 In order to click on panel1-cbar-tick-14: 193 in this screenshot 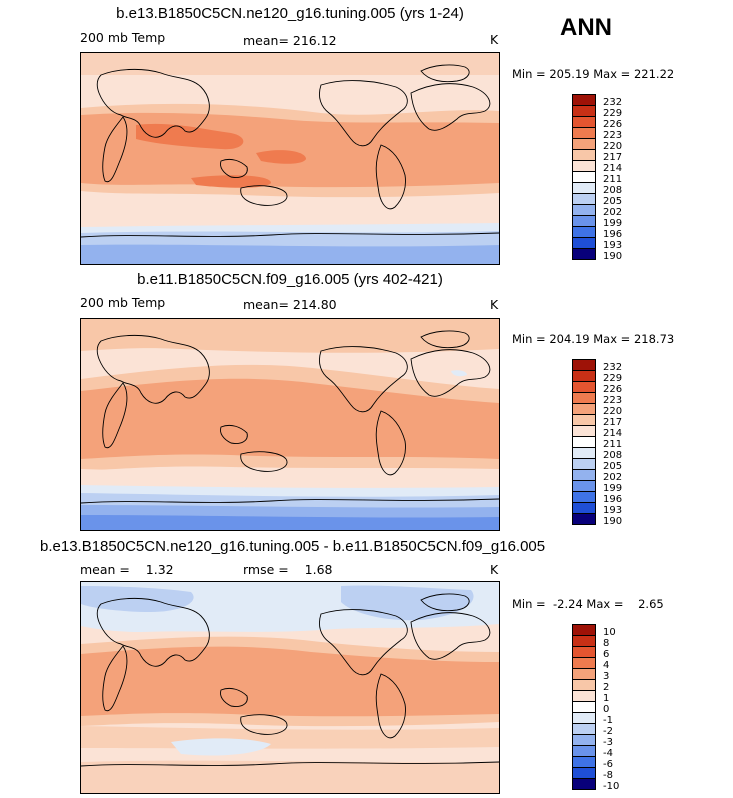, I will do `click(613, 245)`.